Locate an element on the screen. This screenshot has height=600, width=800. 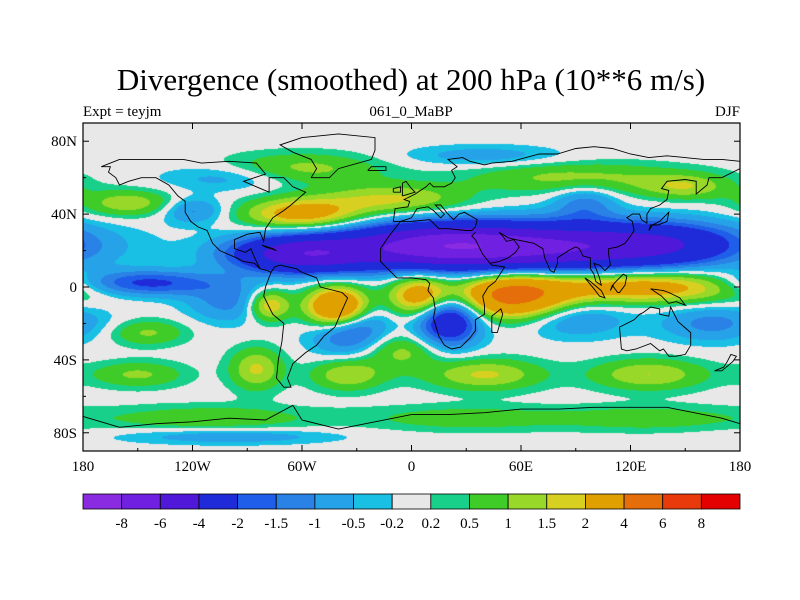
colorbar-label: 2 is located at coordinates (586, 524).